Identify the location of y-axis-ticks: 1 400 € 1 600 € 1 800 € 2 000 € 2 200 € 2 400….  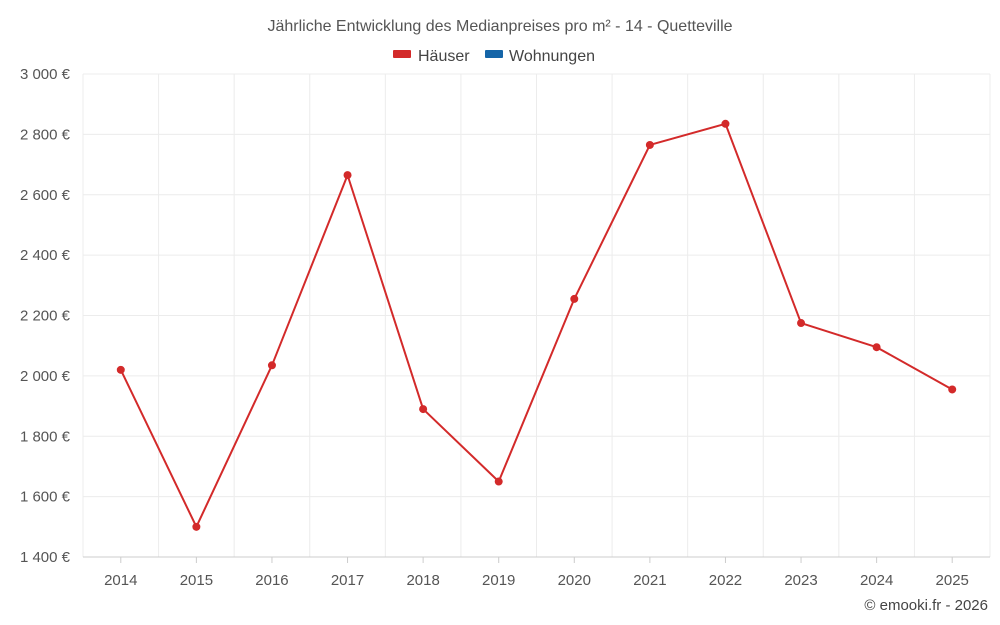
(45, 316).